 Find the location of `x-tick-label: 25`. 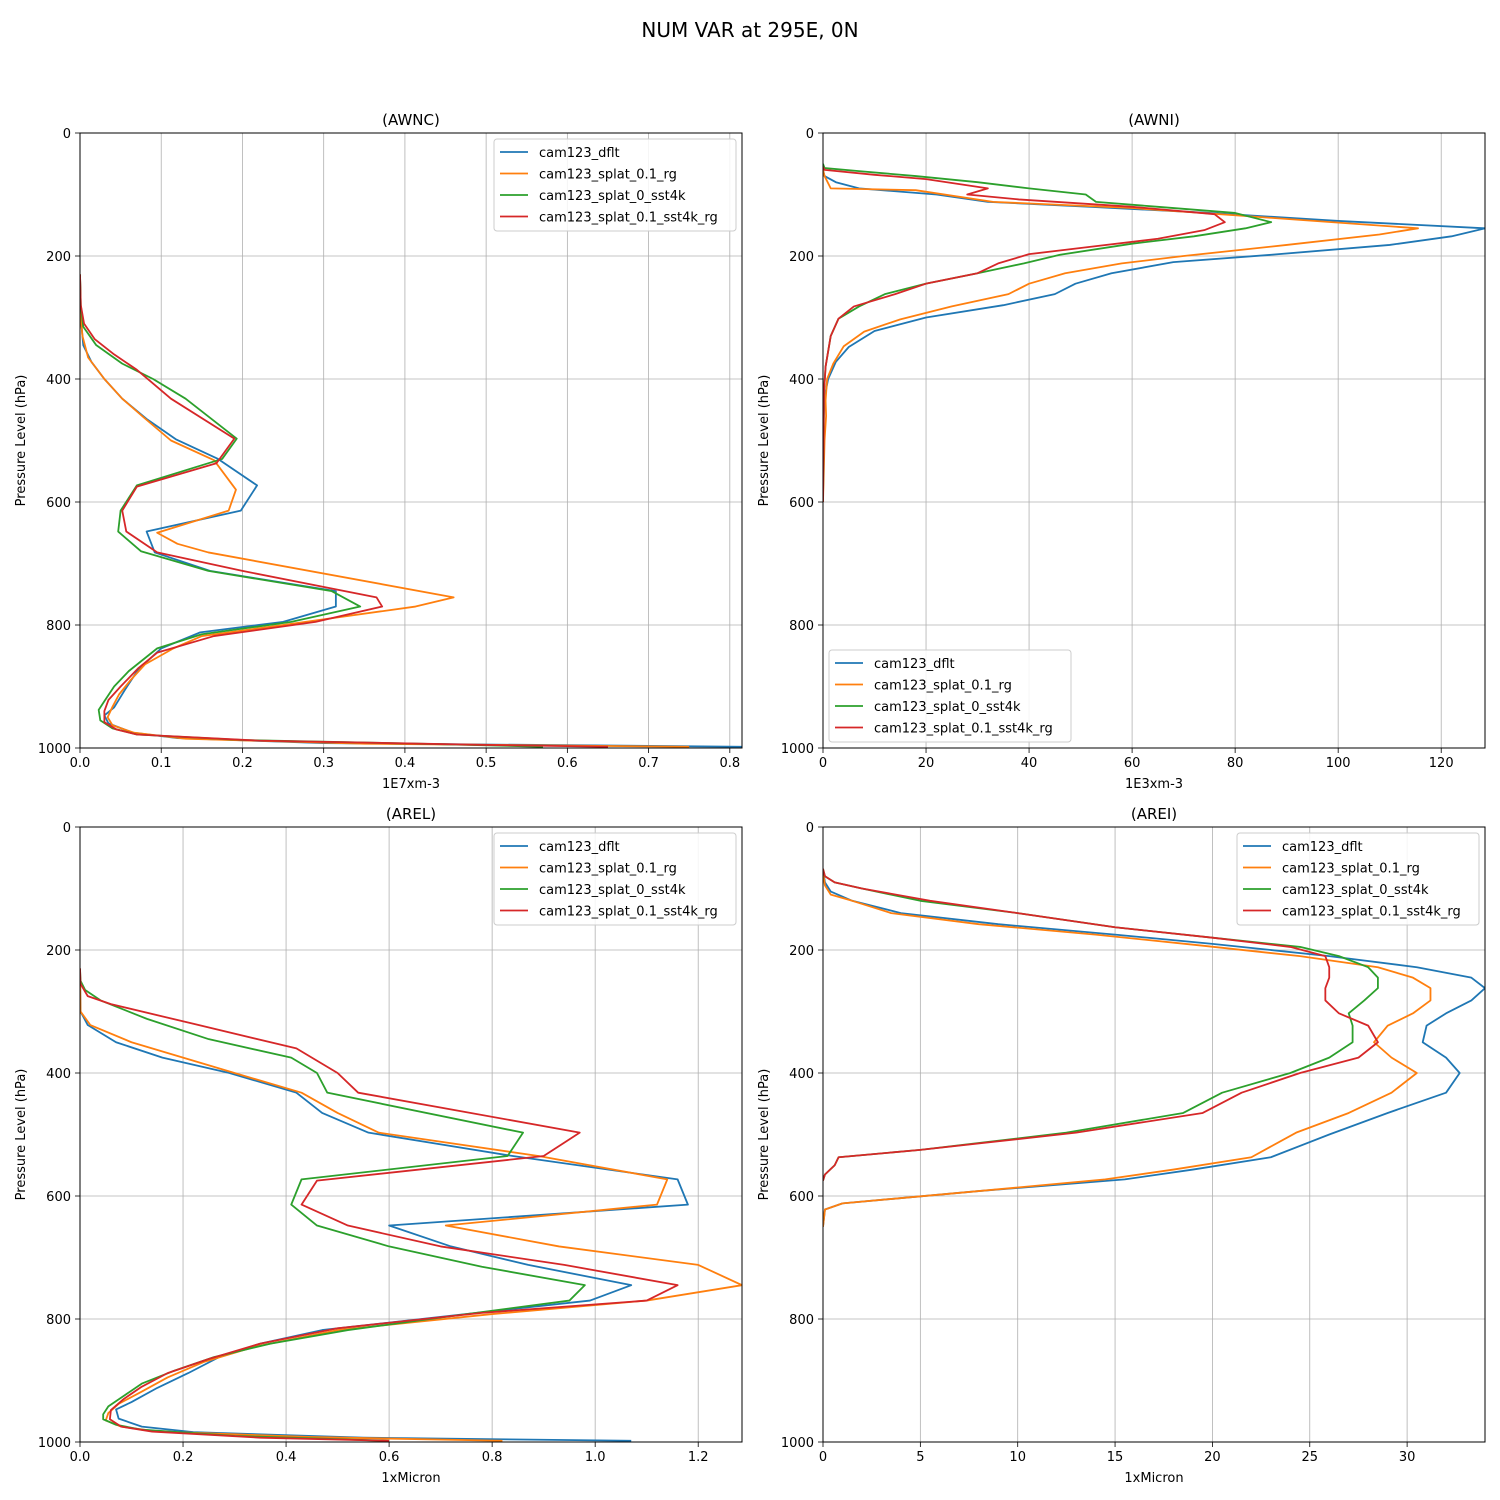

x-tick-label: 25 is located at coordinates (1309, 1457).